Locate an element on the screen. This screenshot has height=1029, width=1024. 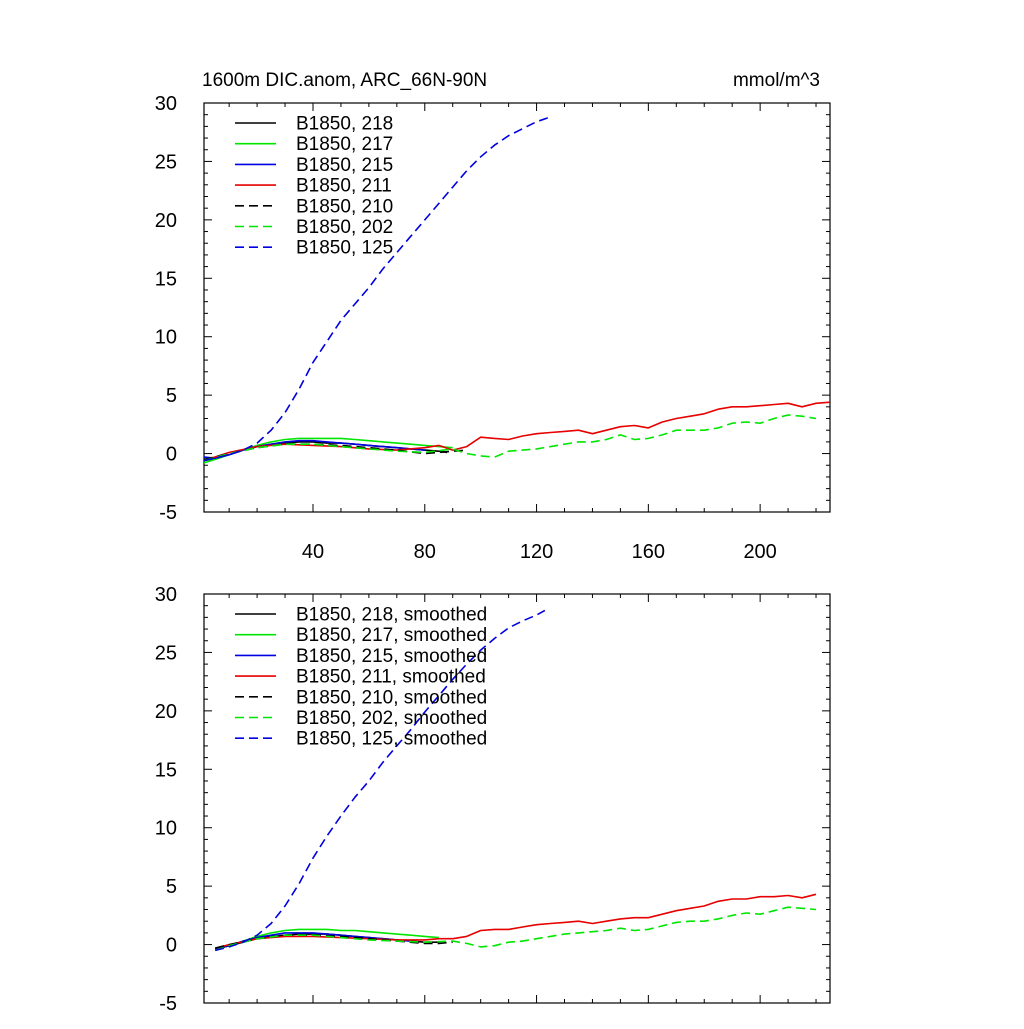
x-tick-label: 40 is located at coordinates (313, 552).